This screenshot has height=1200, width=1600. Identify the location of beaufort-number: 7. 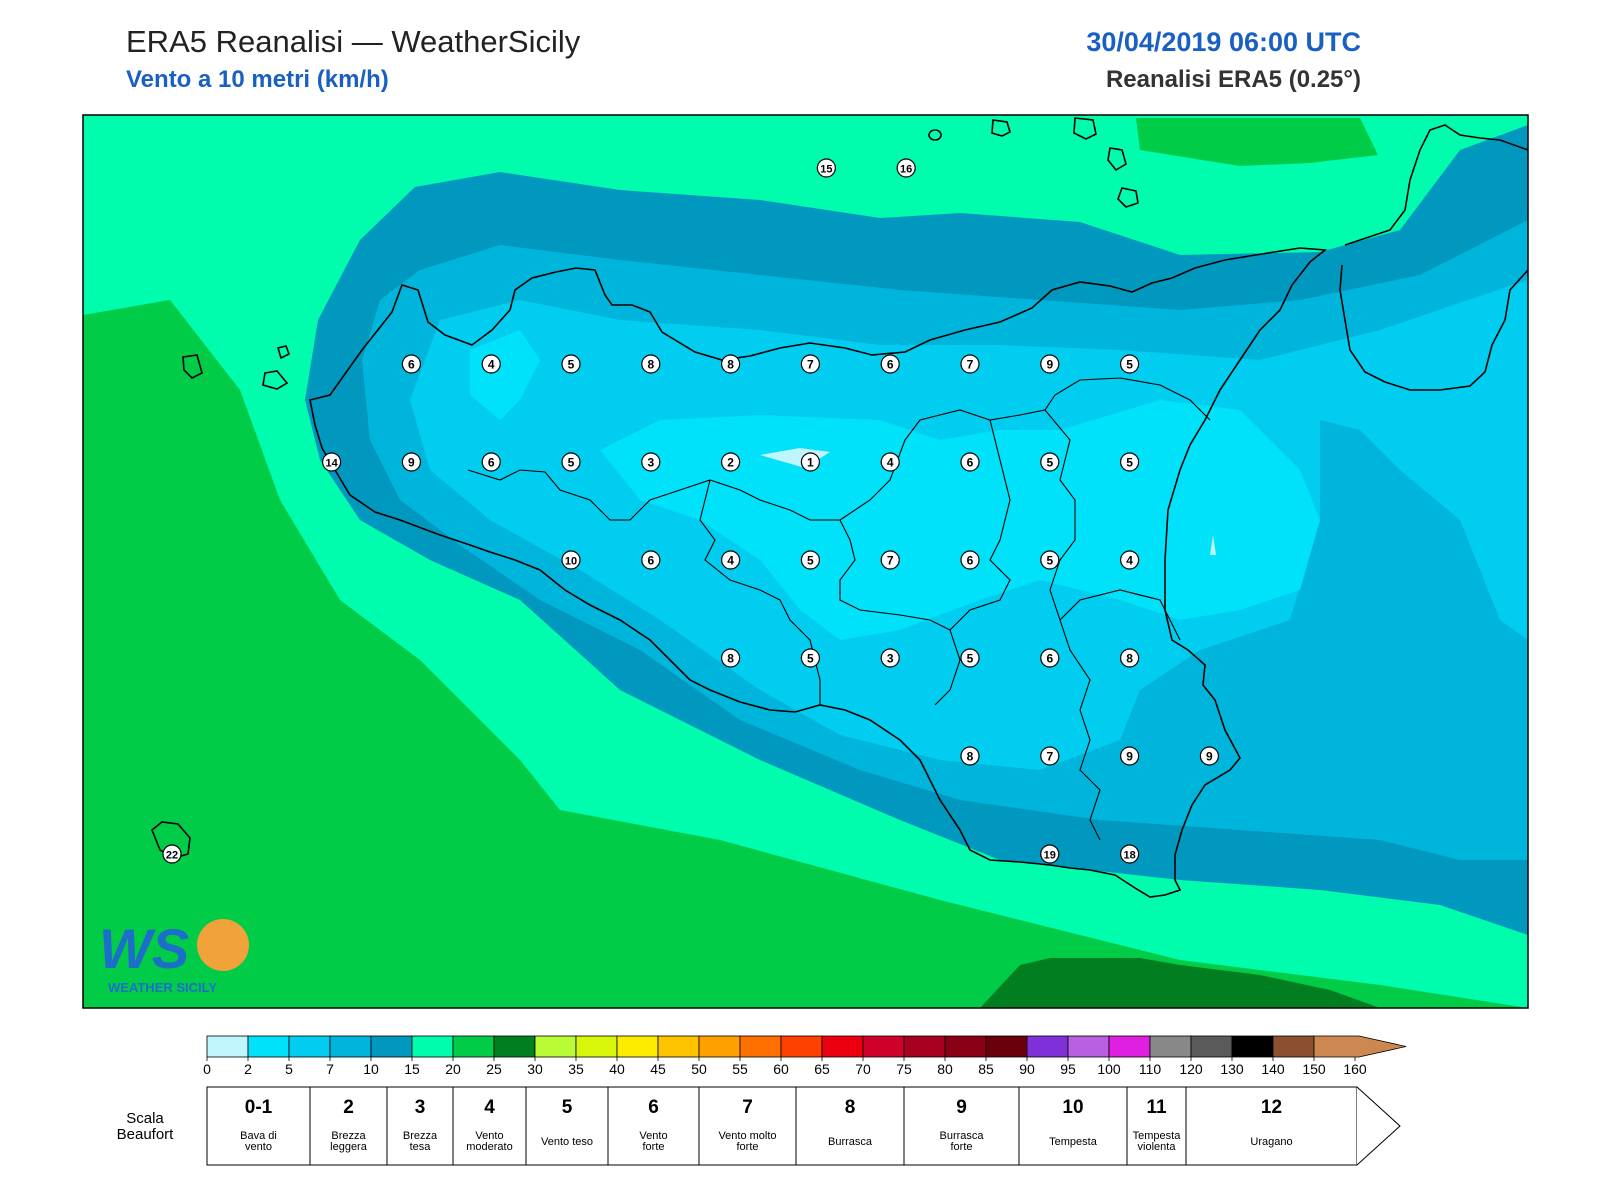
(747, 1107).